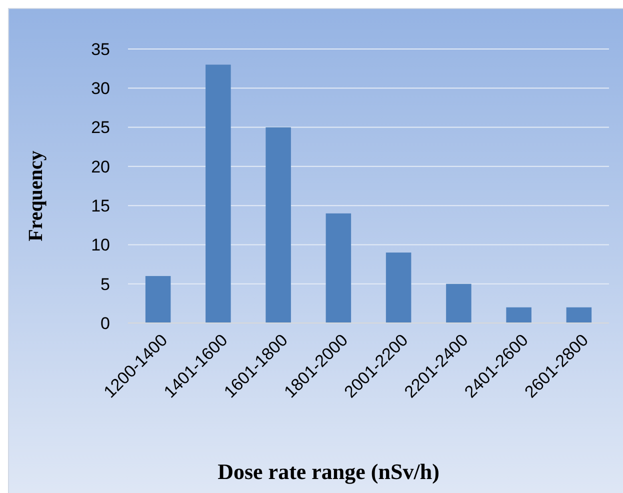 Image resolution: width=623 pixels, height=493 pixels. What do you see at coordinates (105, 284) in the screenshot?
I see `y-tick-label: 5` at bounding box center [105, 284].